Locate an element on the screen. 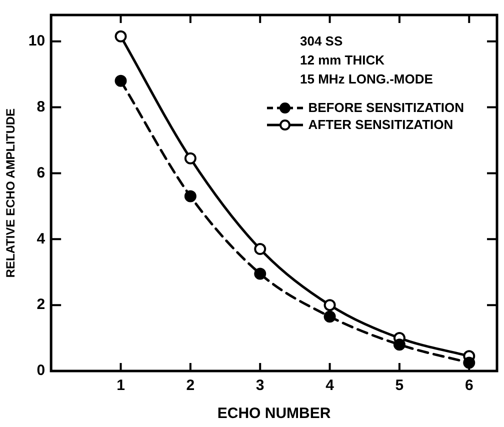  x-tick-label: 4 is located at coordinates (330, 385).